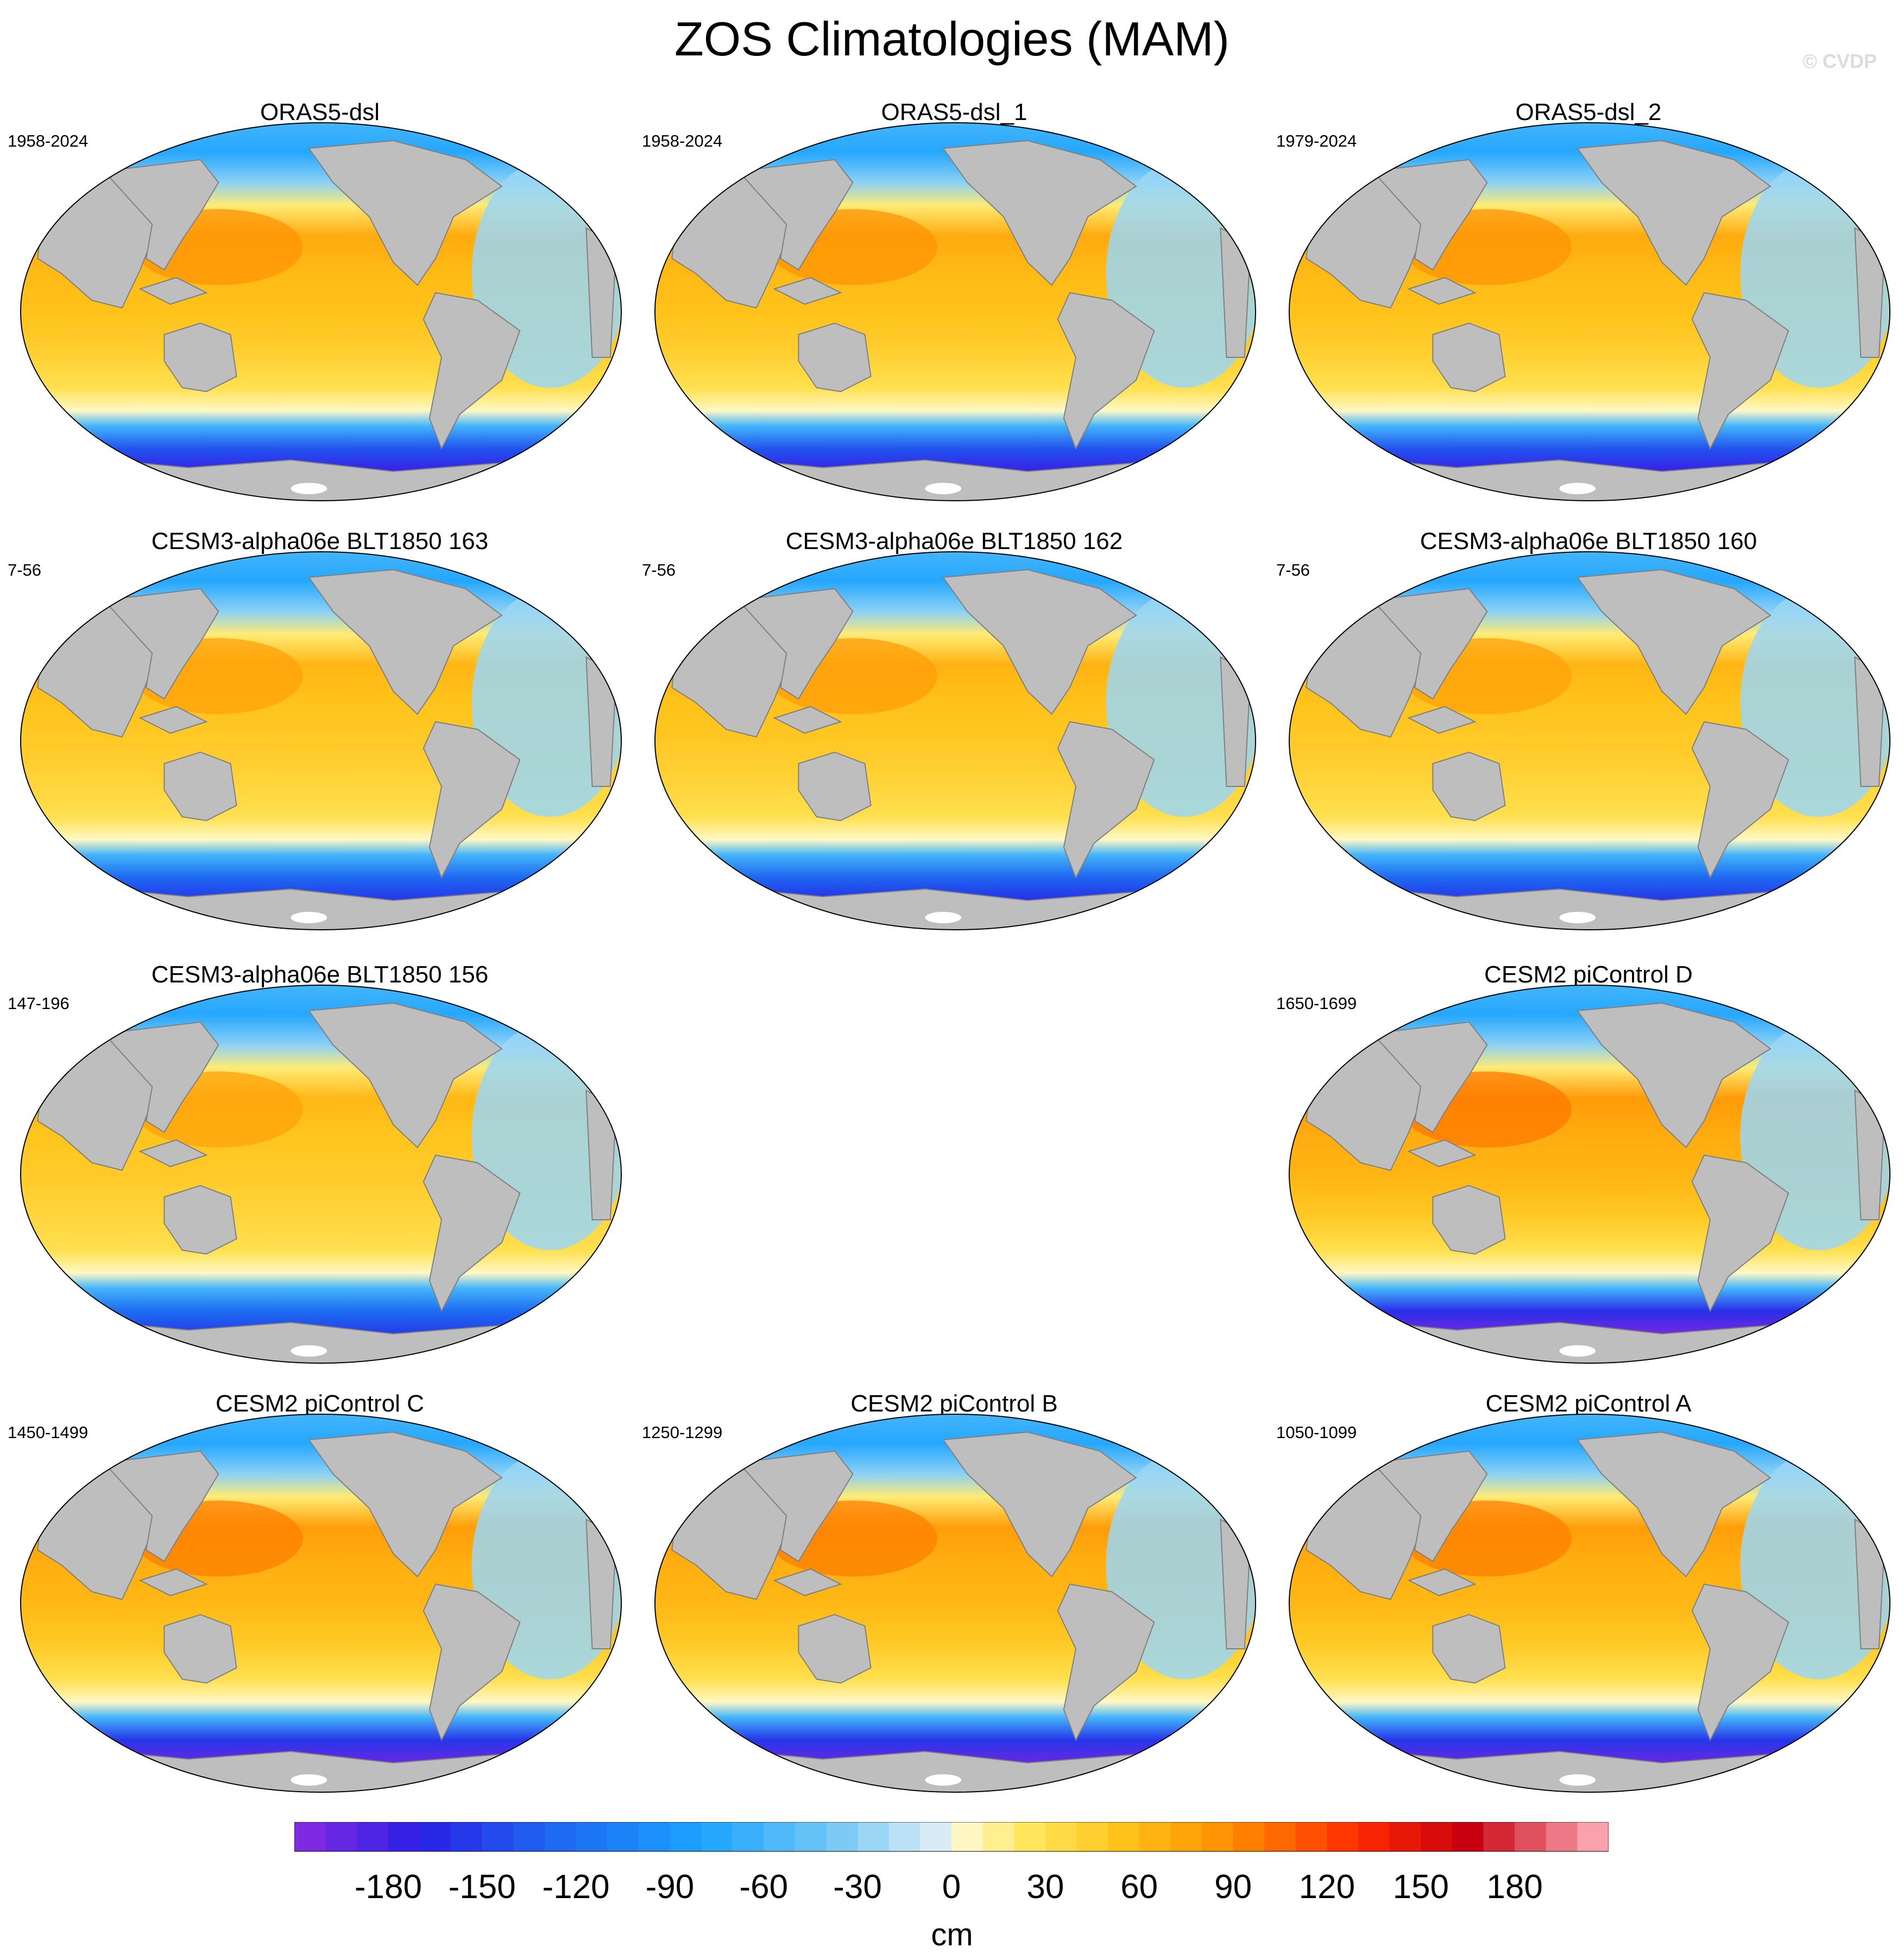 The height and width of the screenshot is (1960, 1904). Describe the element at coordinates (388, 1887) in the screenshot. I see `colorbar-tick-label: -180` at that location.